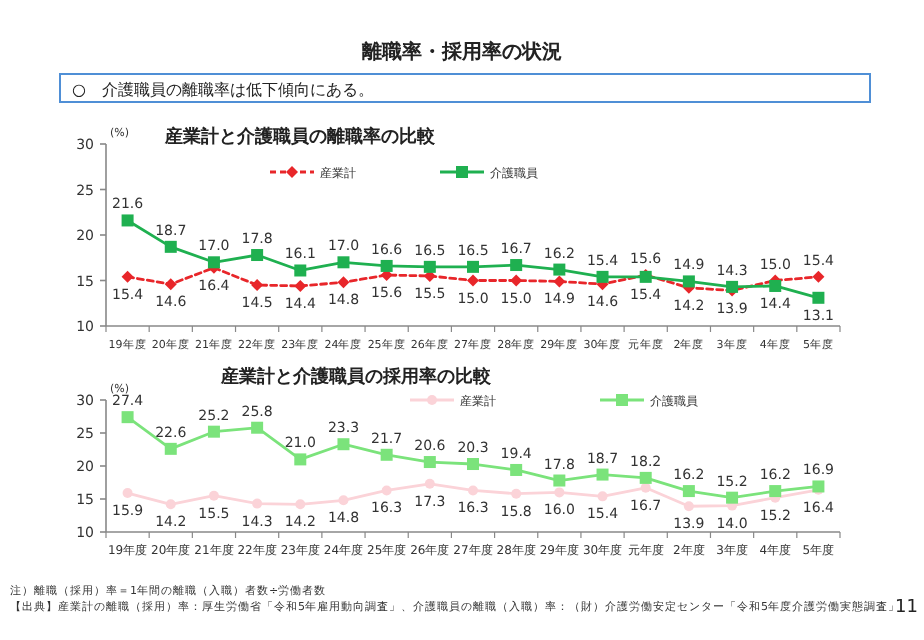  Describe the element at coordinates (461, 52) in the screenshot. I see `text: 離職率・採用率の状況` at that location.